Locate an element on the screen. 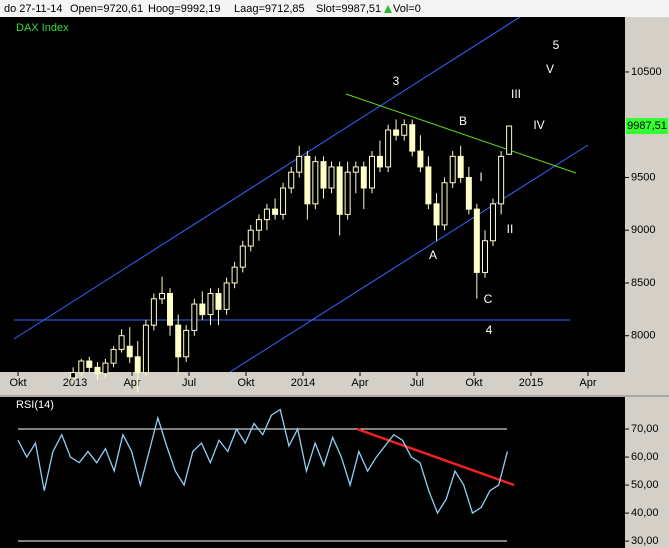 The height and width of the screenshot is (548, 669). rsi-title: RSI(14) is located at coordinates (35, 405).